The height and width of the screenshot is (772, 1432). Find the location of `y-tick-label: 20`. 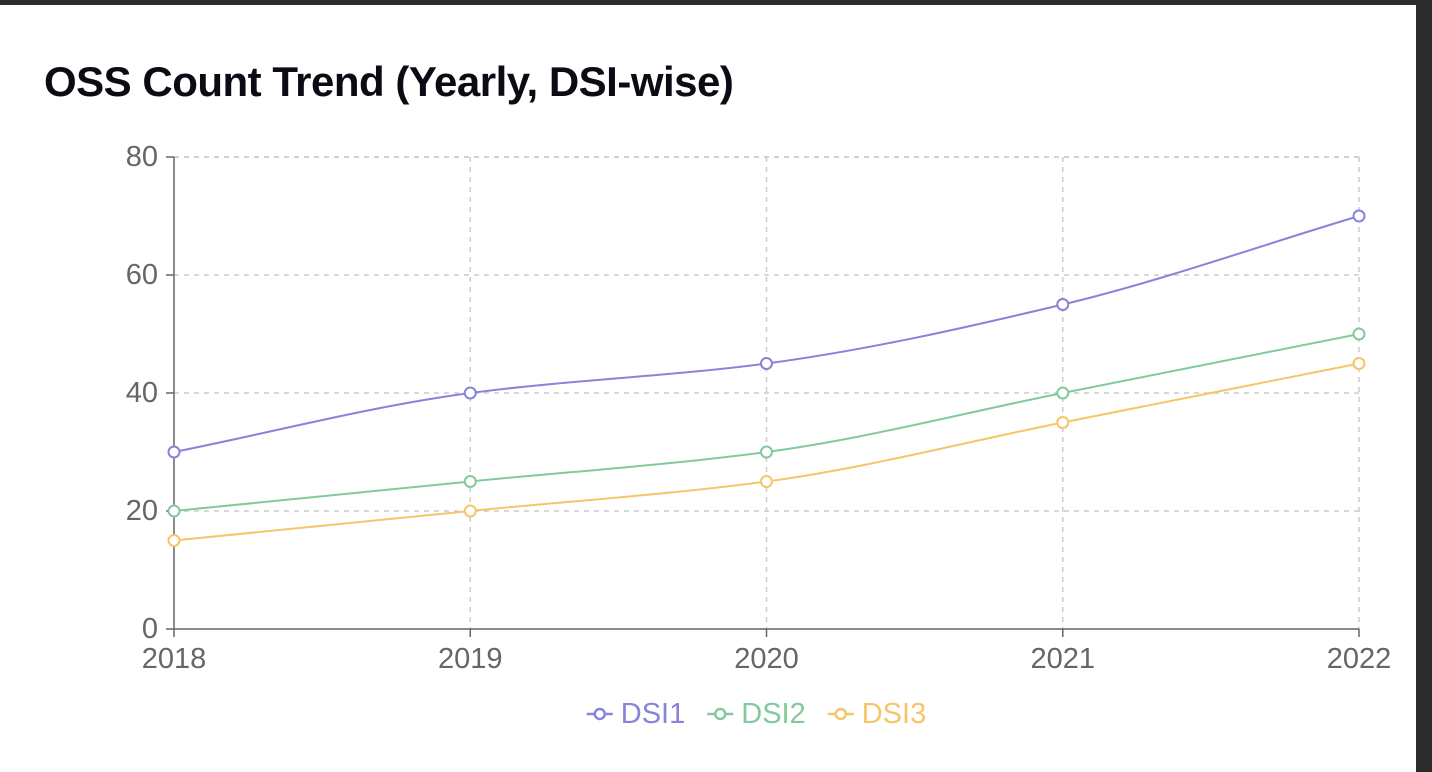

y-tick-label: 20 is located at coordinates (142, 511).